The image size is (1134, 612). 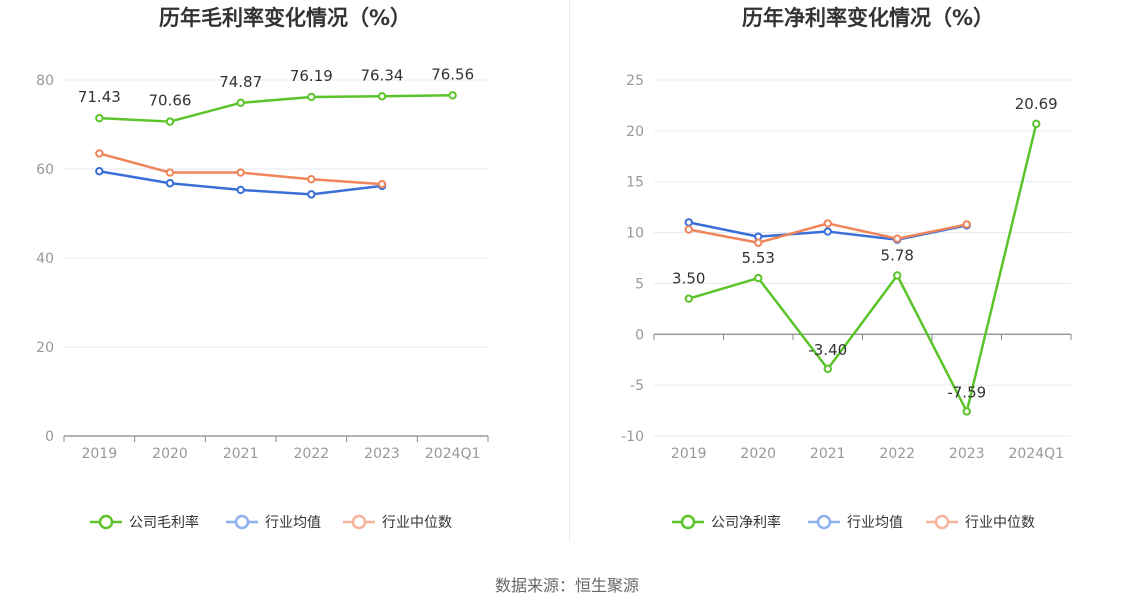 What do you see at coordinates (758, 258) in the screenshot?
I see `data-label: 5.53` at bounding box center [758, 258].